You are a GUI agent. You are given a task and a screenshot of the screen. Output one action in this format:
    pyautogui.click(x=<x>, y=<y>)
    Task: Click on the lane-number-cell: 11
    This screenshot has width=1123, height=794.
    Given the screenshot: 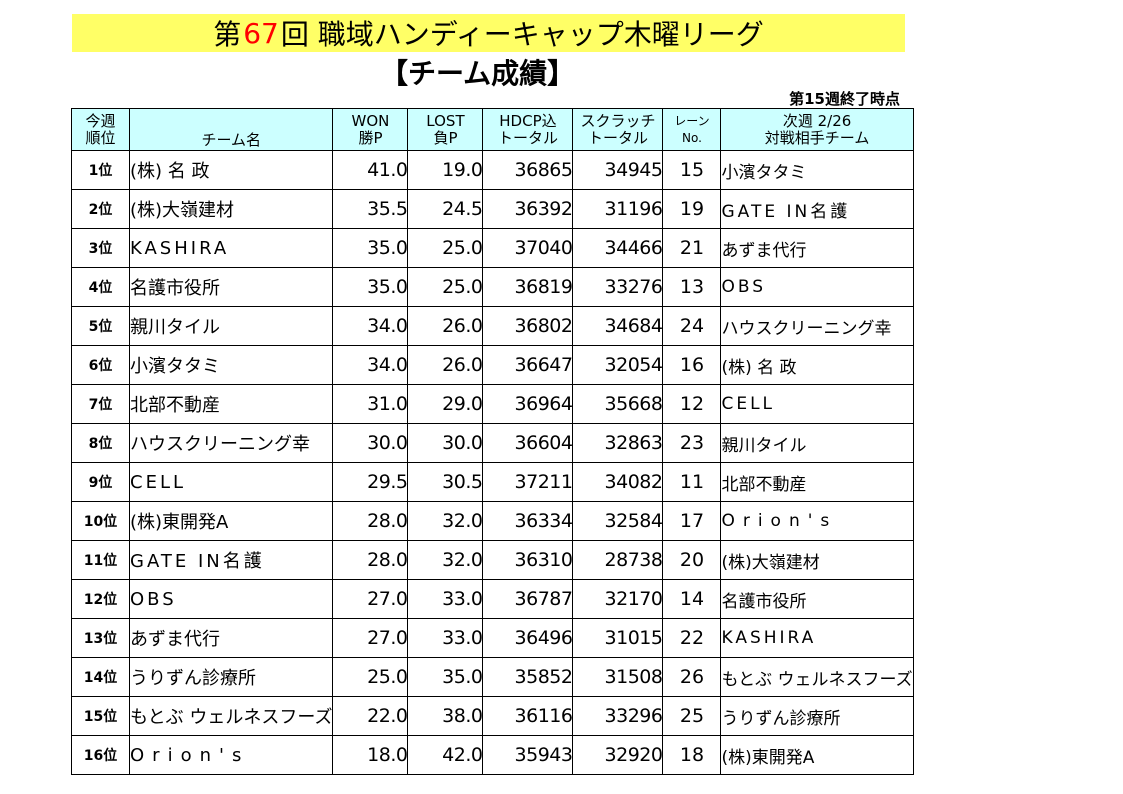 What is the action you would take?
    pyautogui.click(x=692, y=482)
    